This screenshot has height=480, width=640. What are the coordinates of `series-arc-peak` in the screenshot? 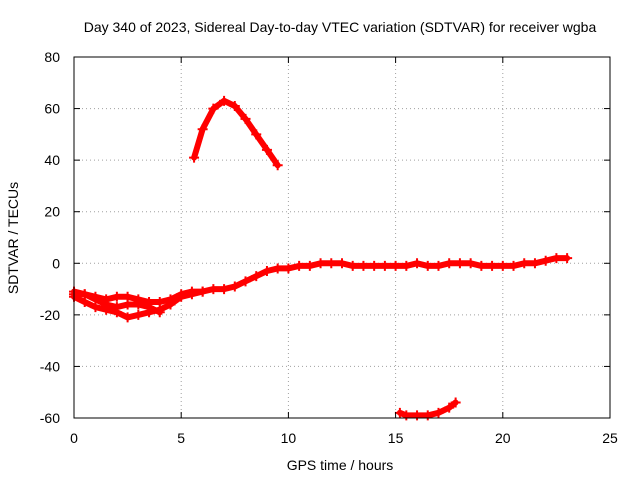 It's located at (236, 133).